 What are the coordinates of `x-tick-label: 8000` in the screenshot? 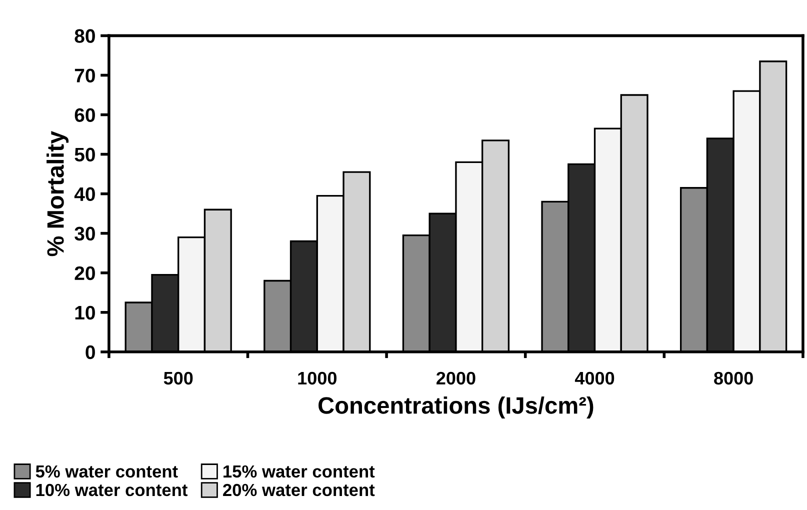 It's located at (733, 378).